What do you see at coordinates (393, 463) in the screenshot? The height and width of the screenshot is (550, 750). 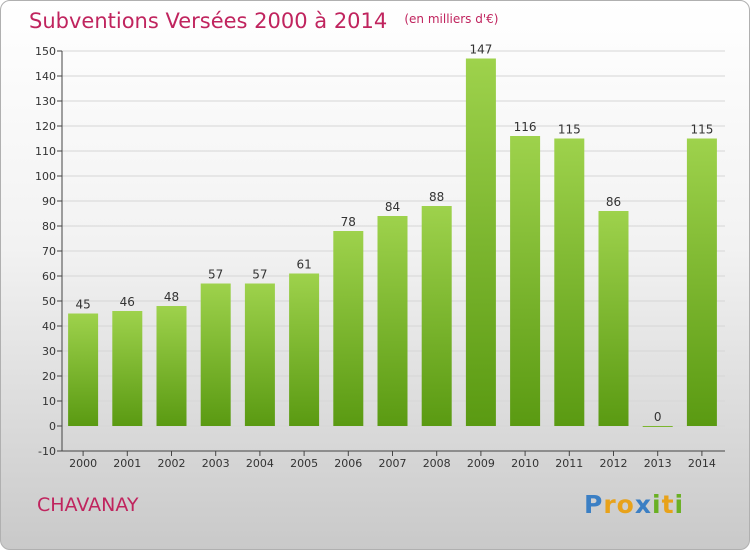 I see `x-tick-label: 2007` at bounding box center [393, 463].